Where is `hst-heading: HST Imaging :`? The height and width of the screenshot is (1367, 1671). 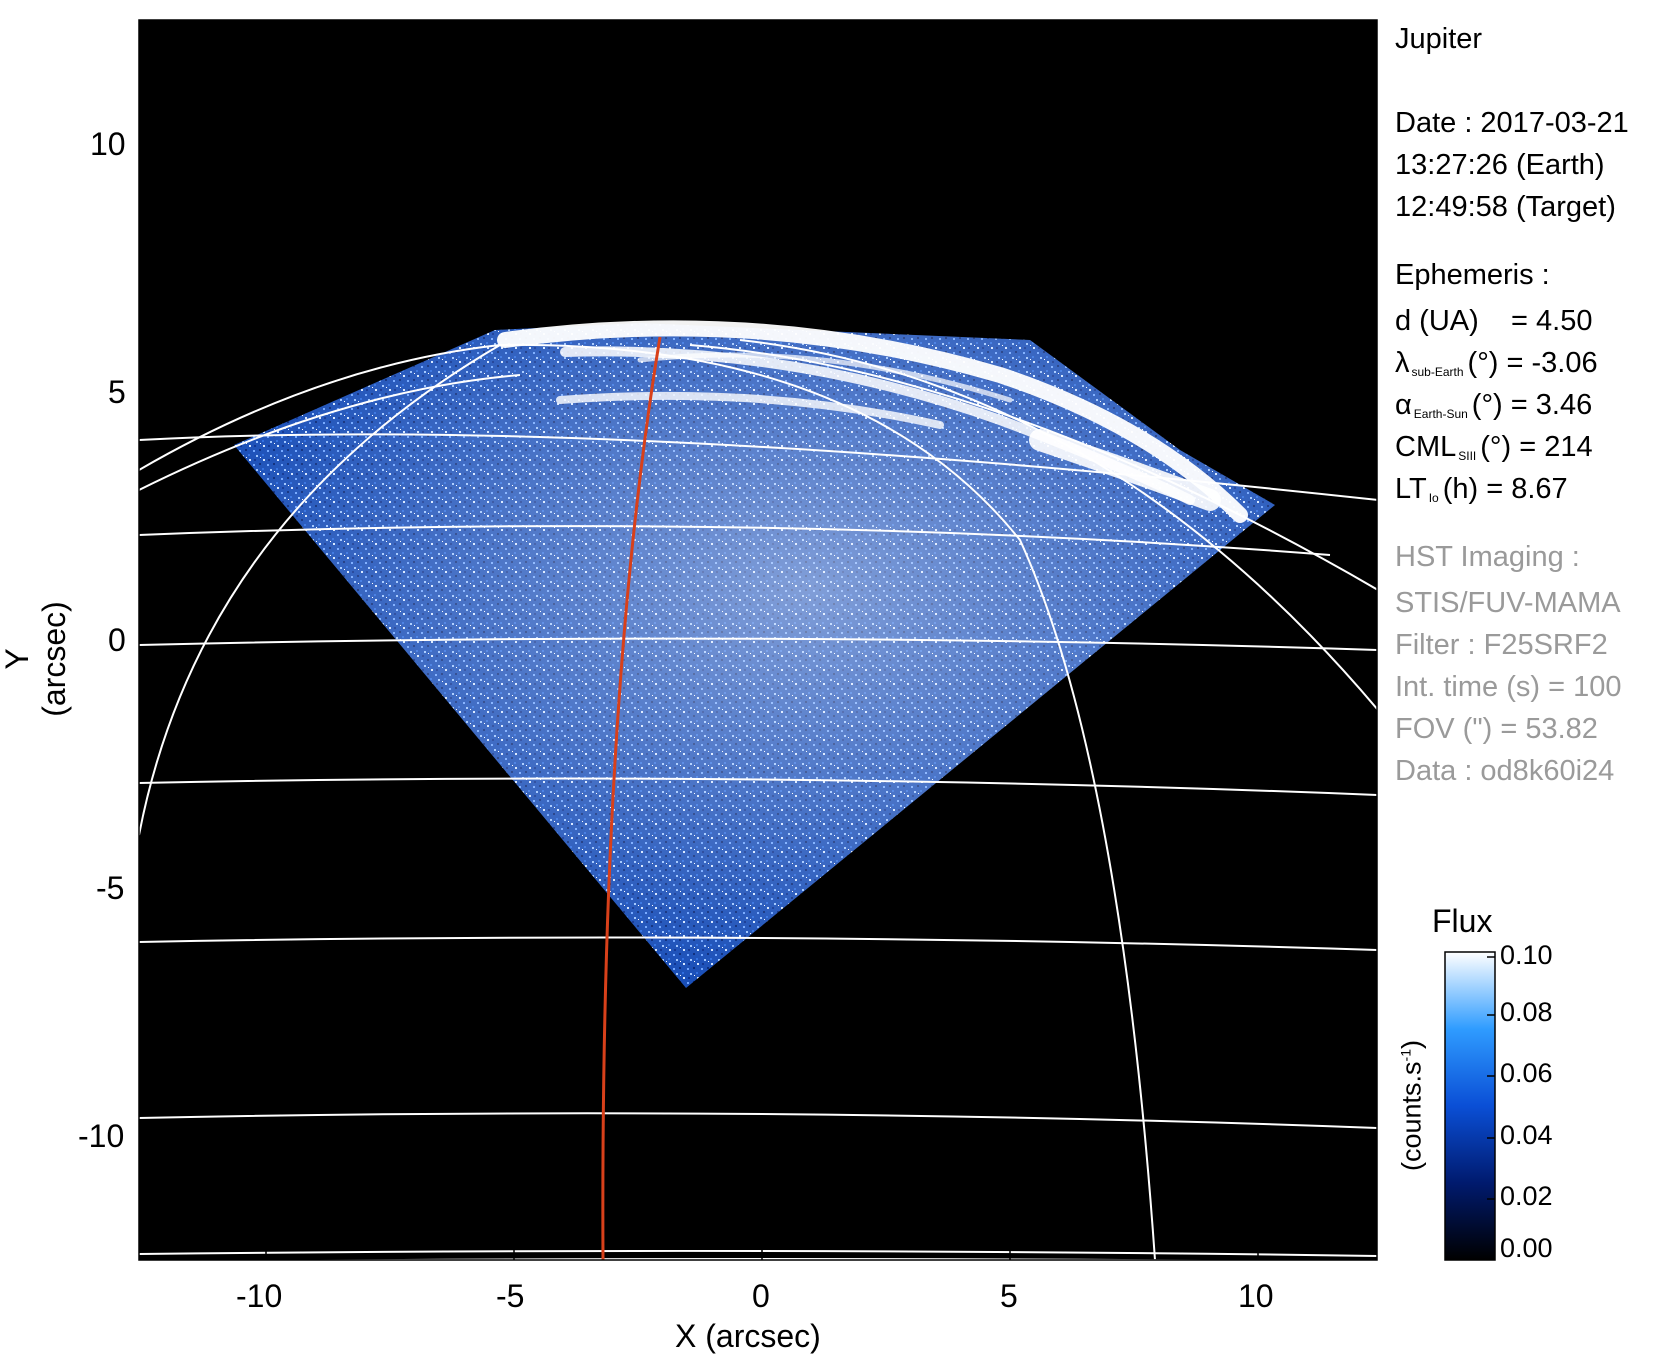 hst-heading: HST Imaging : is located at coordinates (1487, 557).